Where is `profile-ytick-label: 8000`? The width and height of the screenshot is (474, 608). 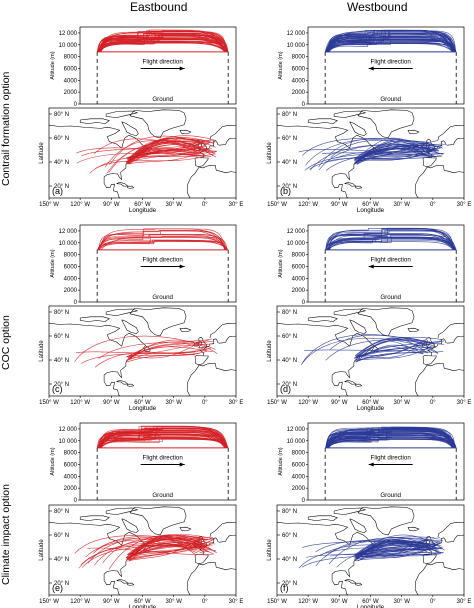 profile-ytick-label: 8000 is located at coordinates (299, 256).